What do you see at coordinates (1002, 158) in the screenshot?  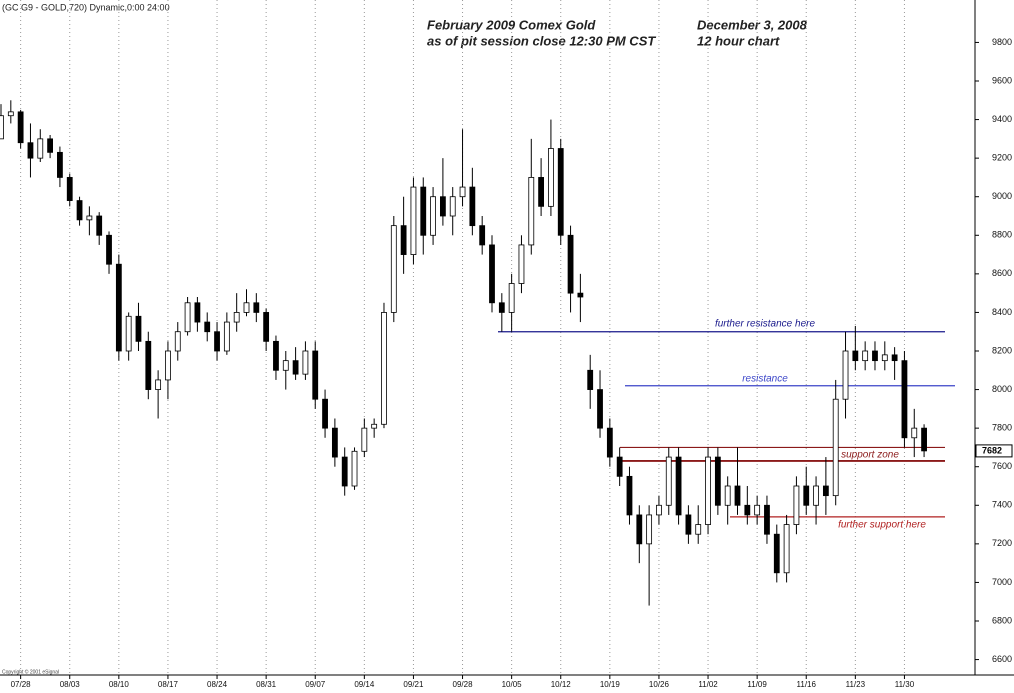 I see `y-tick-label: 9200` at bounding box center [1002, 158].